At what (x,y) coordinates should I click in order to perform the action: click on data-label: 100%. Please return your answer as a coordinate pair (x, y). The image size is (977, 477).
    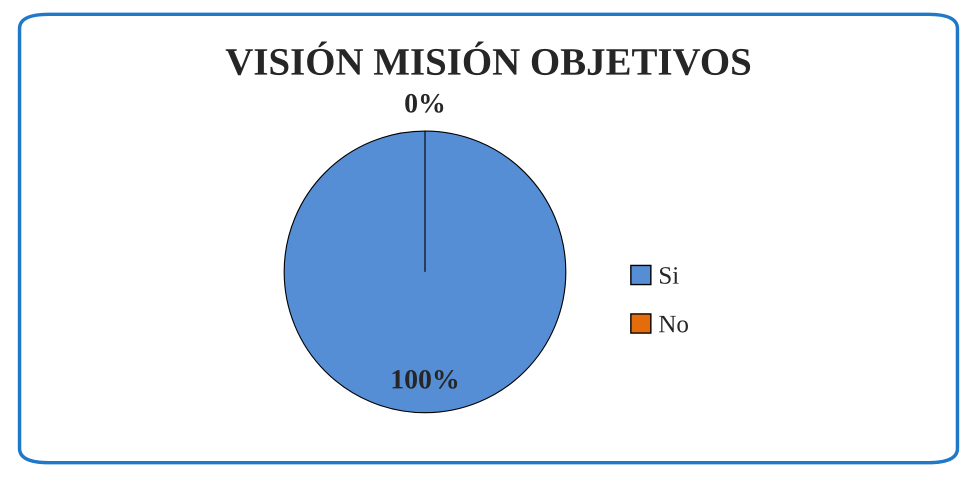
    Looking at the image, I should click on (425, 379).